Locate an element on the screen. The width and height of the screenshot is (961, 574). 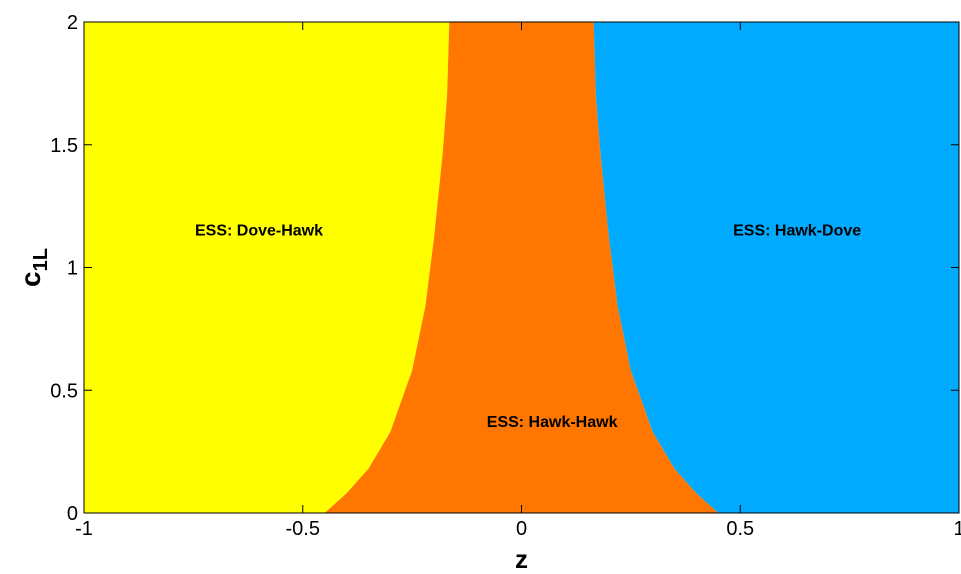
y-tick-label: 2 is located at coordinates (72, 23).